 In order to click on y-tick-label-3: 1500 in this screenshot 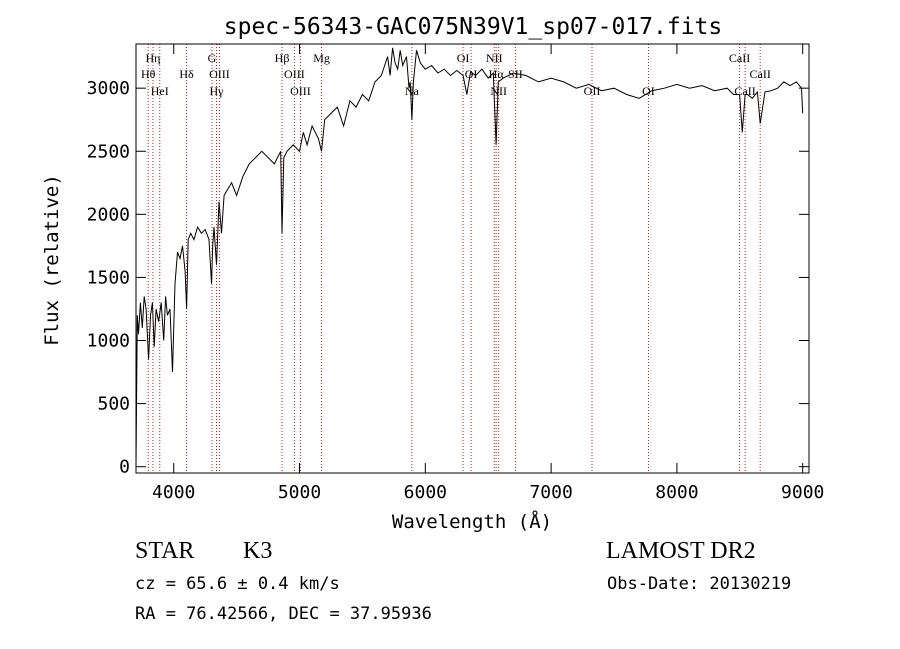, I will do `click(108, 277)`.